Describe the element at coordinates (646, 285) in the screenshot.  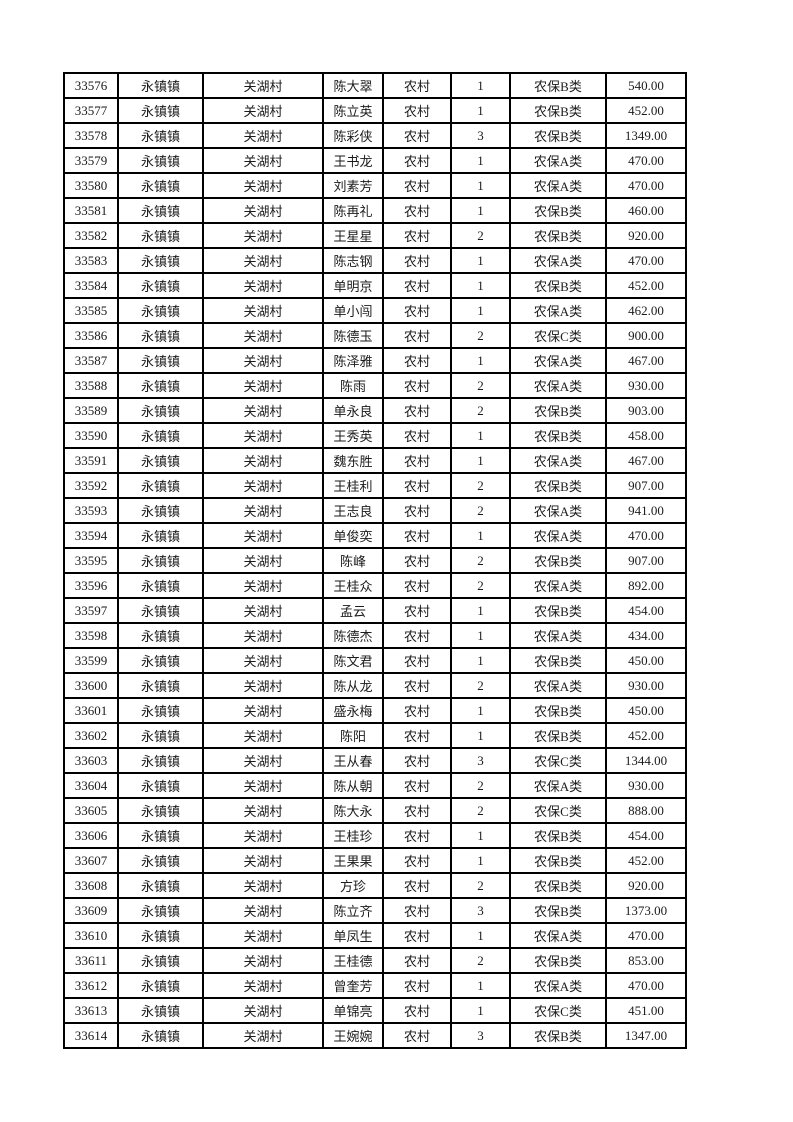
I see `cell-amount: 452.00` at that location.